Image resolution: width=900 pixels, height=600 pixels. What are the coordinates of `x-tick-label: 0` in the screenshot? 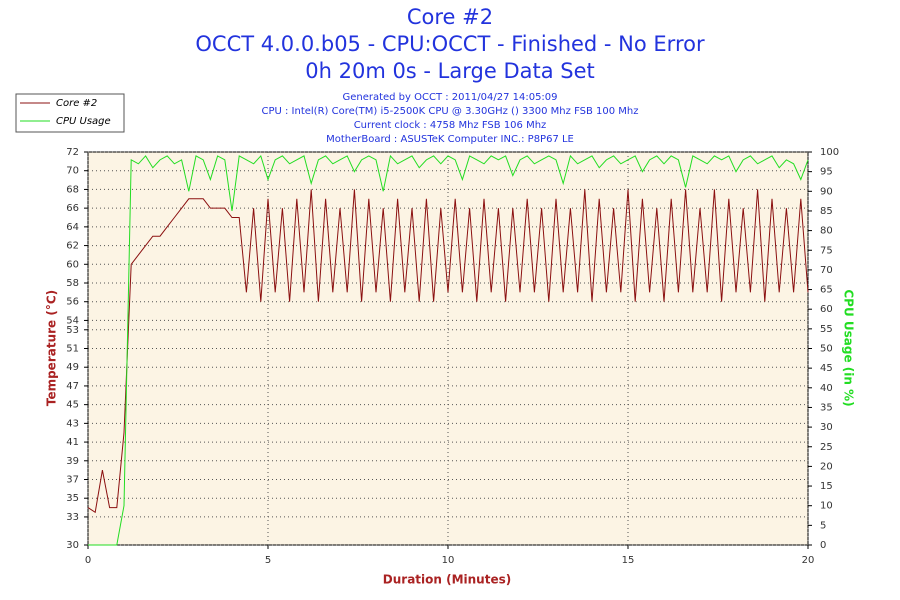 It's located at (88, 560).